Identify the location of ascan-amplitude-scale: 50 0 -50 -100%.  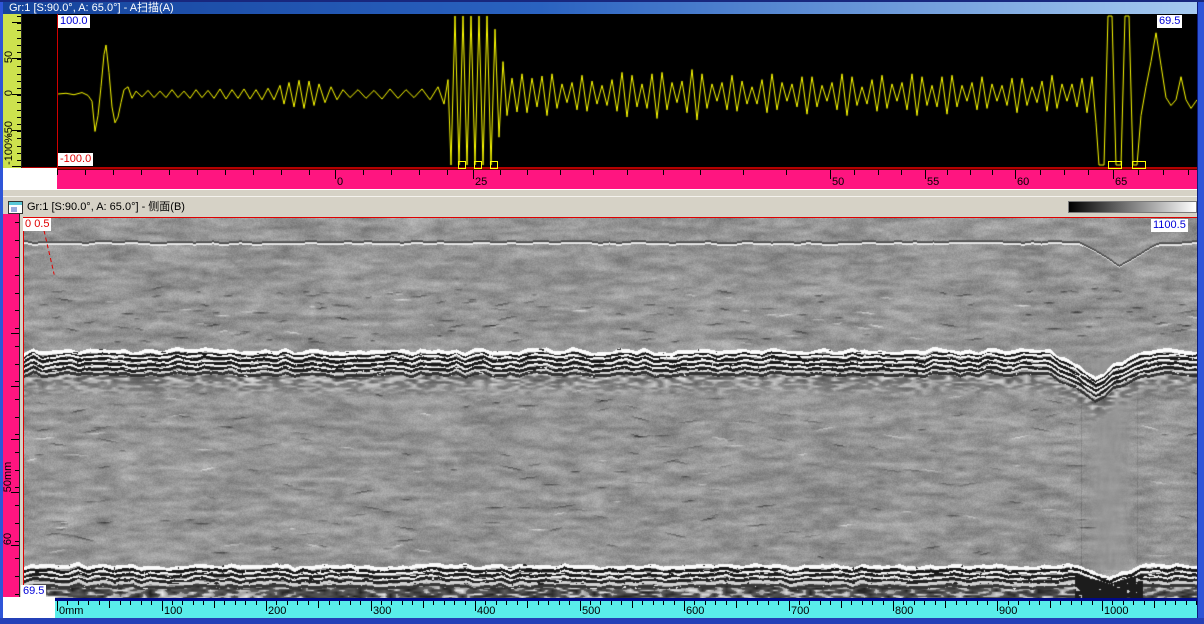
(12, 91).